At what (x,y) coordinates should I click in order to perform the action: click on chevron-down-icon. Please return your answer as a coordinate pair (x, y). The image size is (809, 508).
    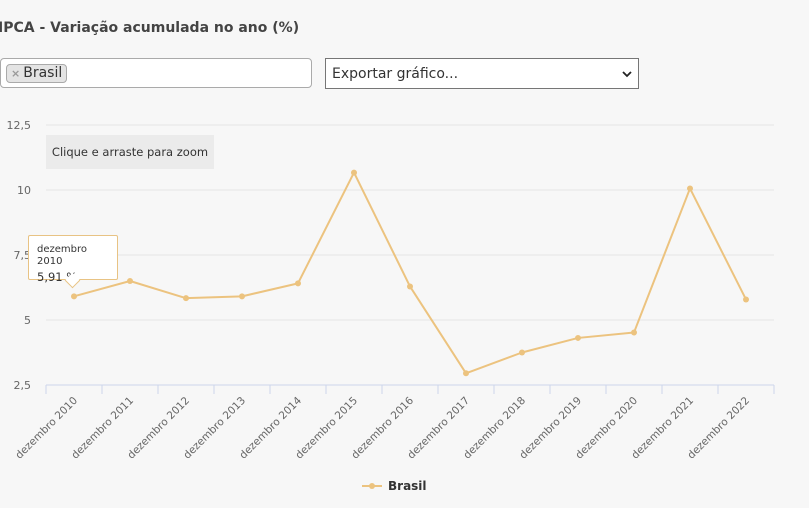
    Looking at the image, I should click on (627, 73).